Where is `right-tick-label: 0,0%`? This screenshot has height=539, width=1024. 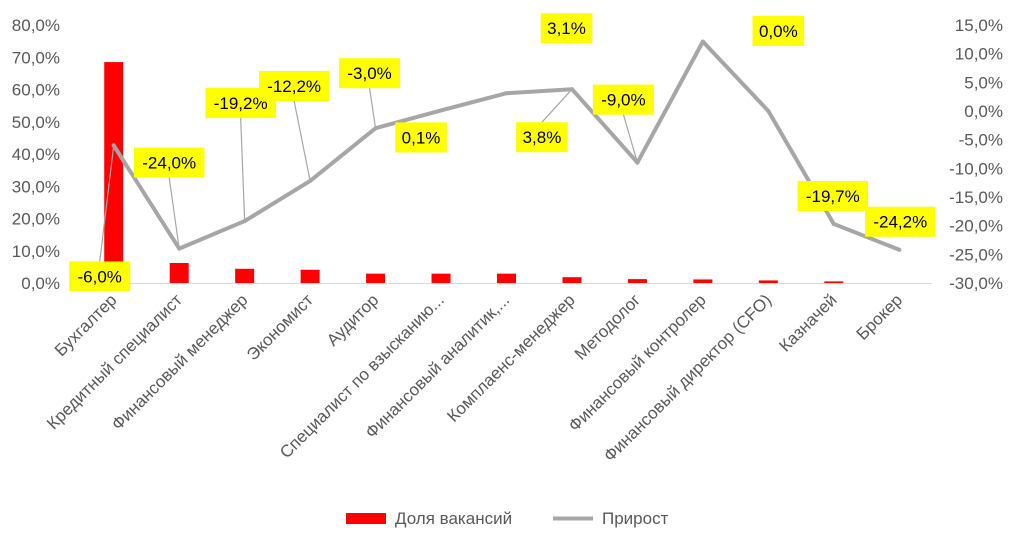 right-tick-label: 0,0% is located at coordinates (983, 111).